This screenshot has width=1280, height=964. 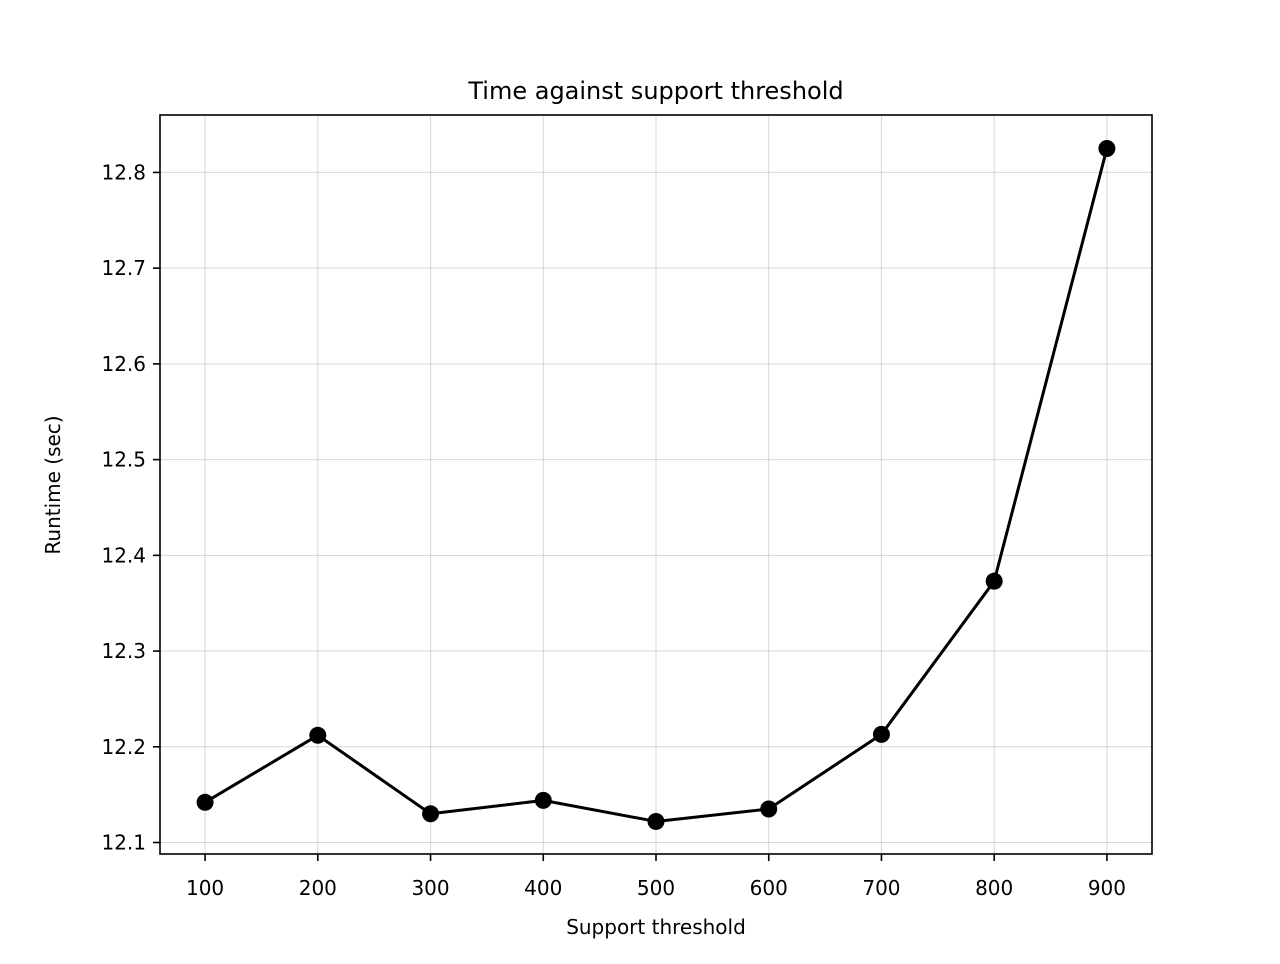 What do you see at coordinates (123, 268) in the screenshot?
I see `y-tick-label: 12.7` at bounding box center [123, 268].